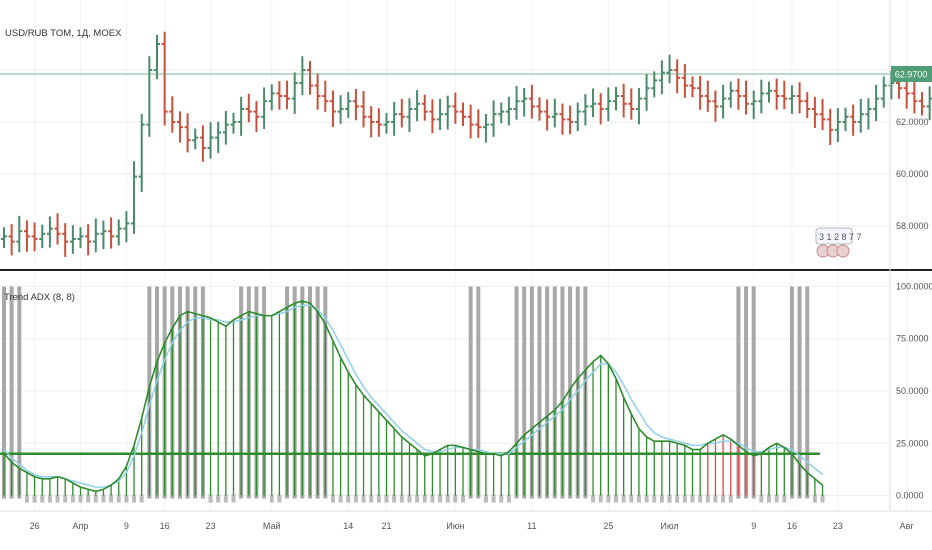  What do you see at coordinates (910, 496) in the screenshot?
I see `indicator-axis-label: 0.0000` at bounding box center [910, 496].